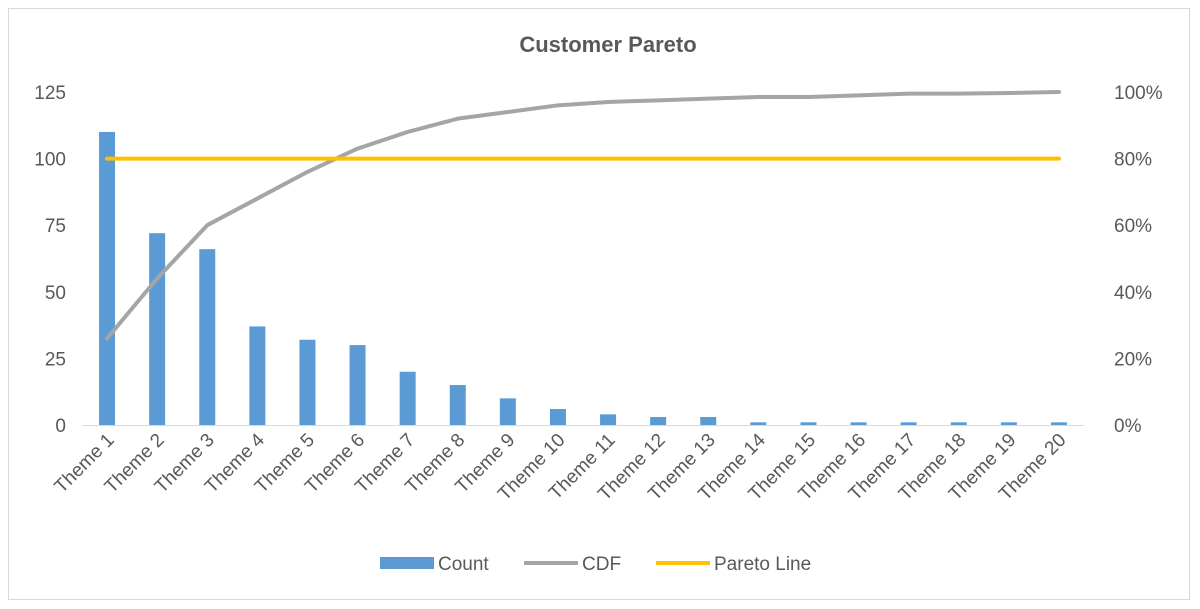 The image size is (1200, 609). Describe the element at coordinates (1138, 260) in the screenshot. I see `right-axis: 0% 20% 40% 60% 80% 100%` at that location.